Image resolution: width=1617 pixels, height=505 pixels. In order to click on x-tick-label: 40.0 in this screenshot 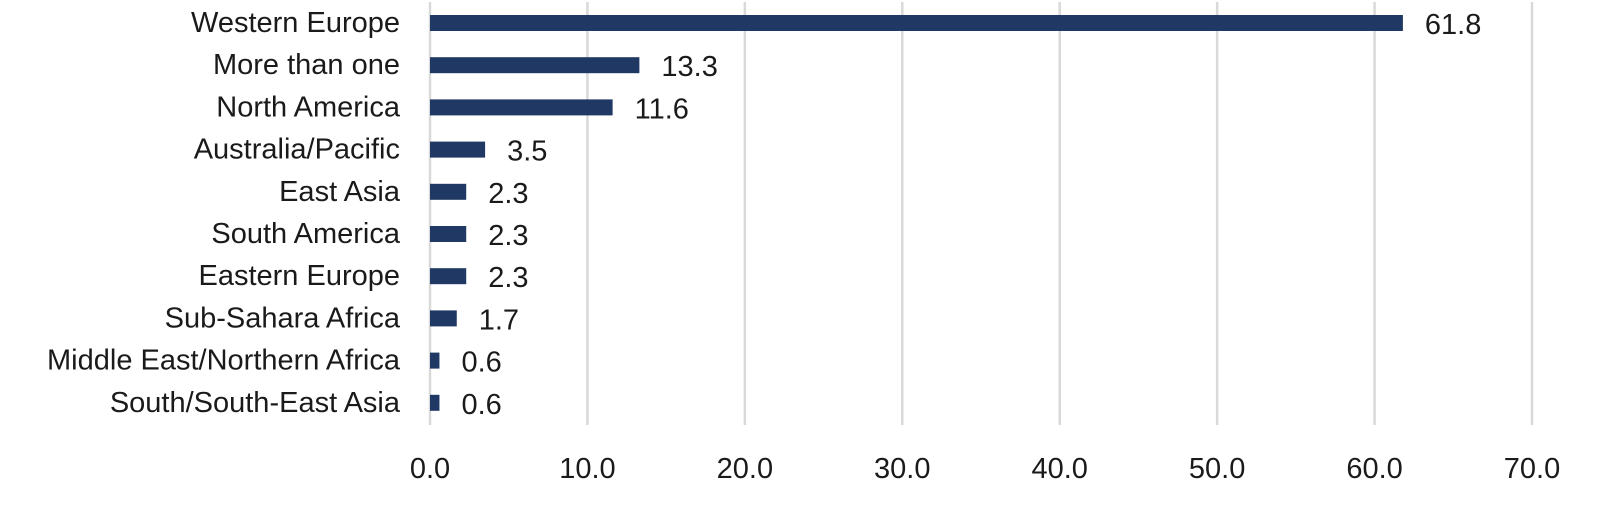, I will do `click(1059, 469)`.